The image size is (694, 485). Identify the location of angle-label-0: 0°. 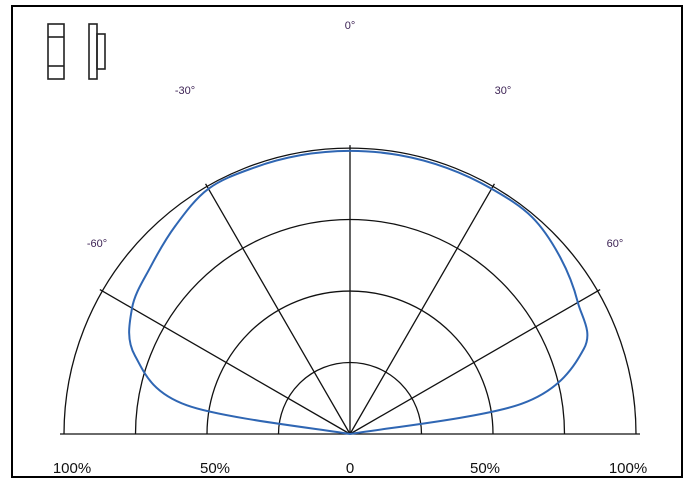
(350, 26).